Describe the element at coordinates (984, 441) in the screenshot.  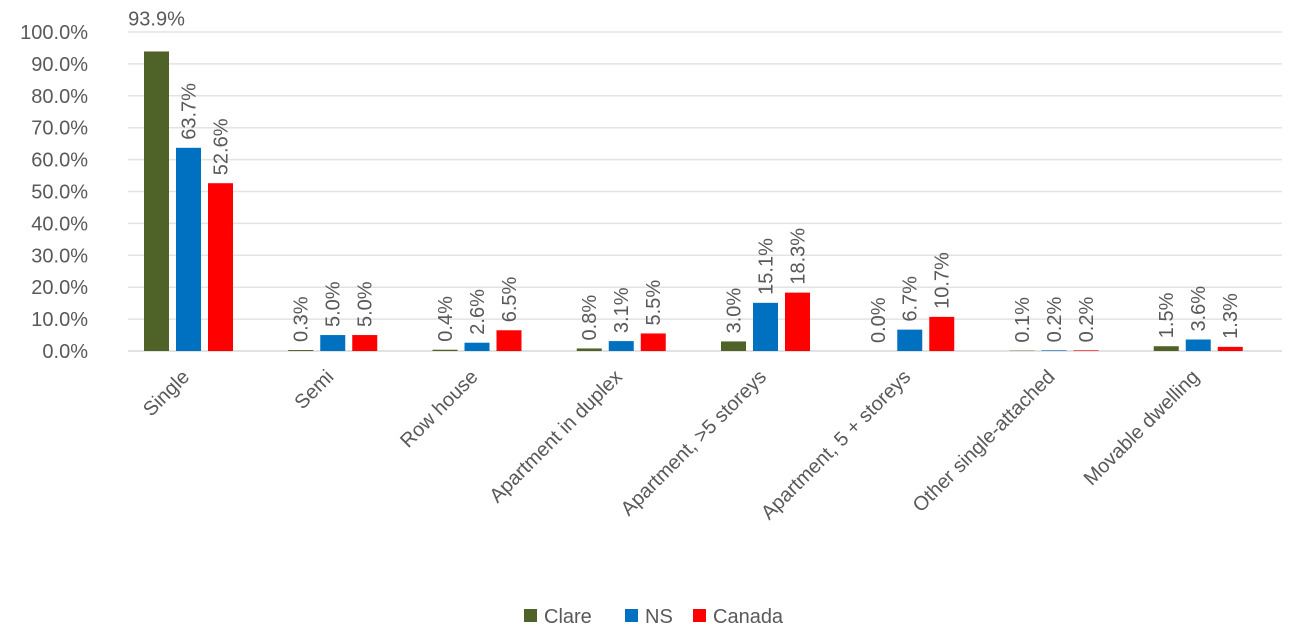
I see `x-category-label: Other single-attached` at that location.